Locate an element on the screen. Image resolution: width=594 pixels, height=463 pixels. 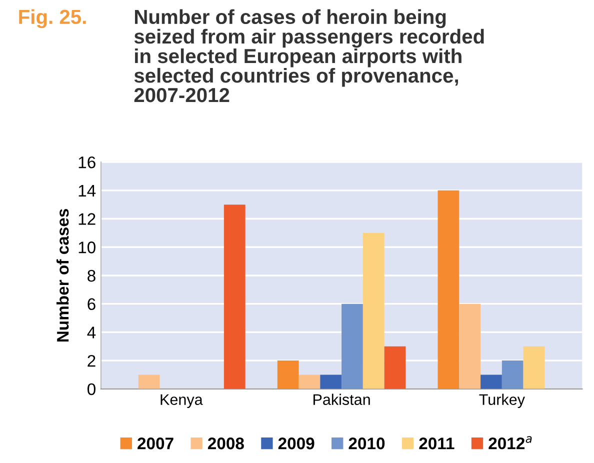
y-tick-label: 8 is located at coordinates (92, 276).